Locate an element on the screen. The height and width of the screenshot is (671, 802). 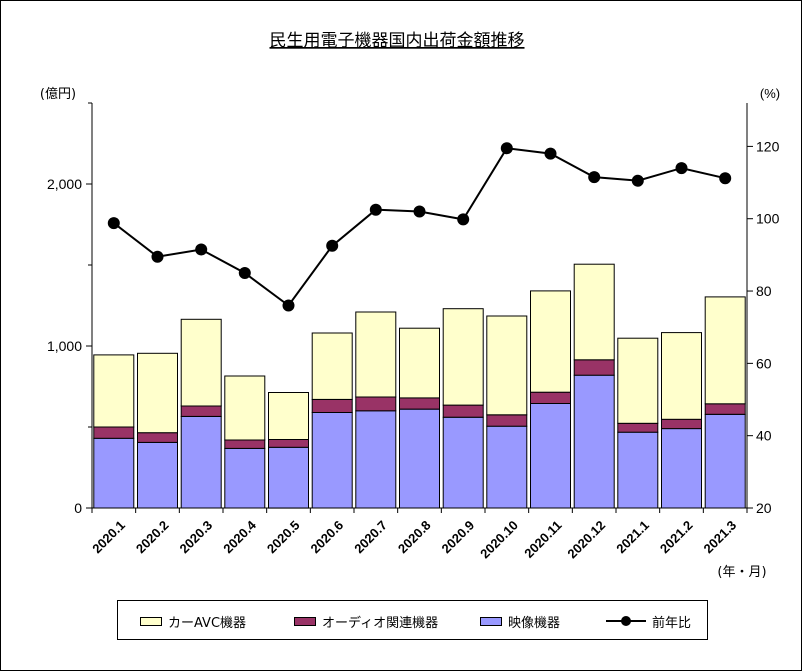
yoy-point-2020.5 is located at coordinates (288, 305).